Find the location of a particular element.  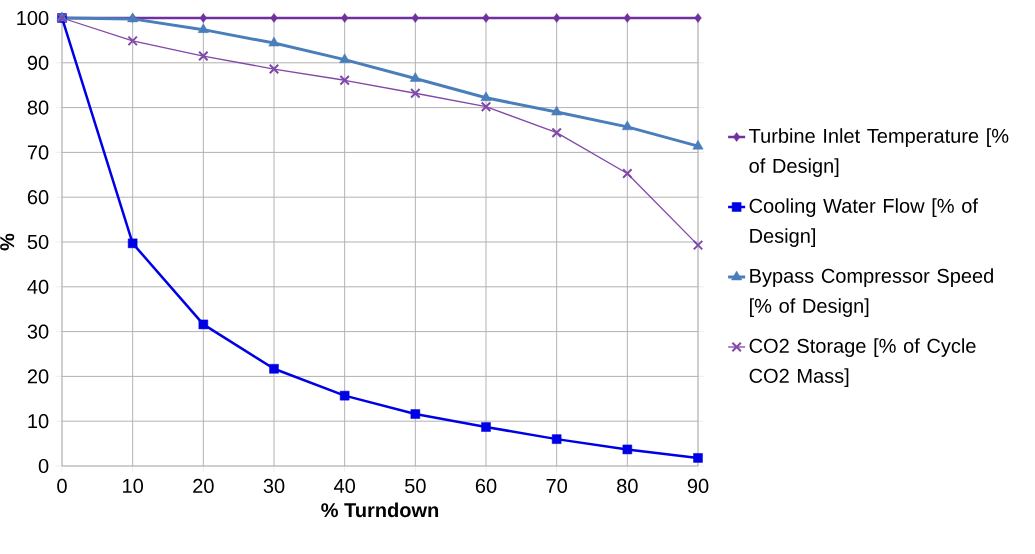

x-tick-label: 70 is located at coordinates (557, 486).